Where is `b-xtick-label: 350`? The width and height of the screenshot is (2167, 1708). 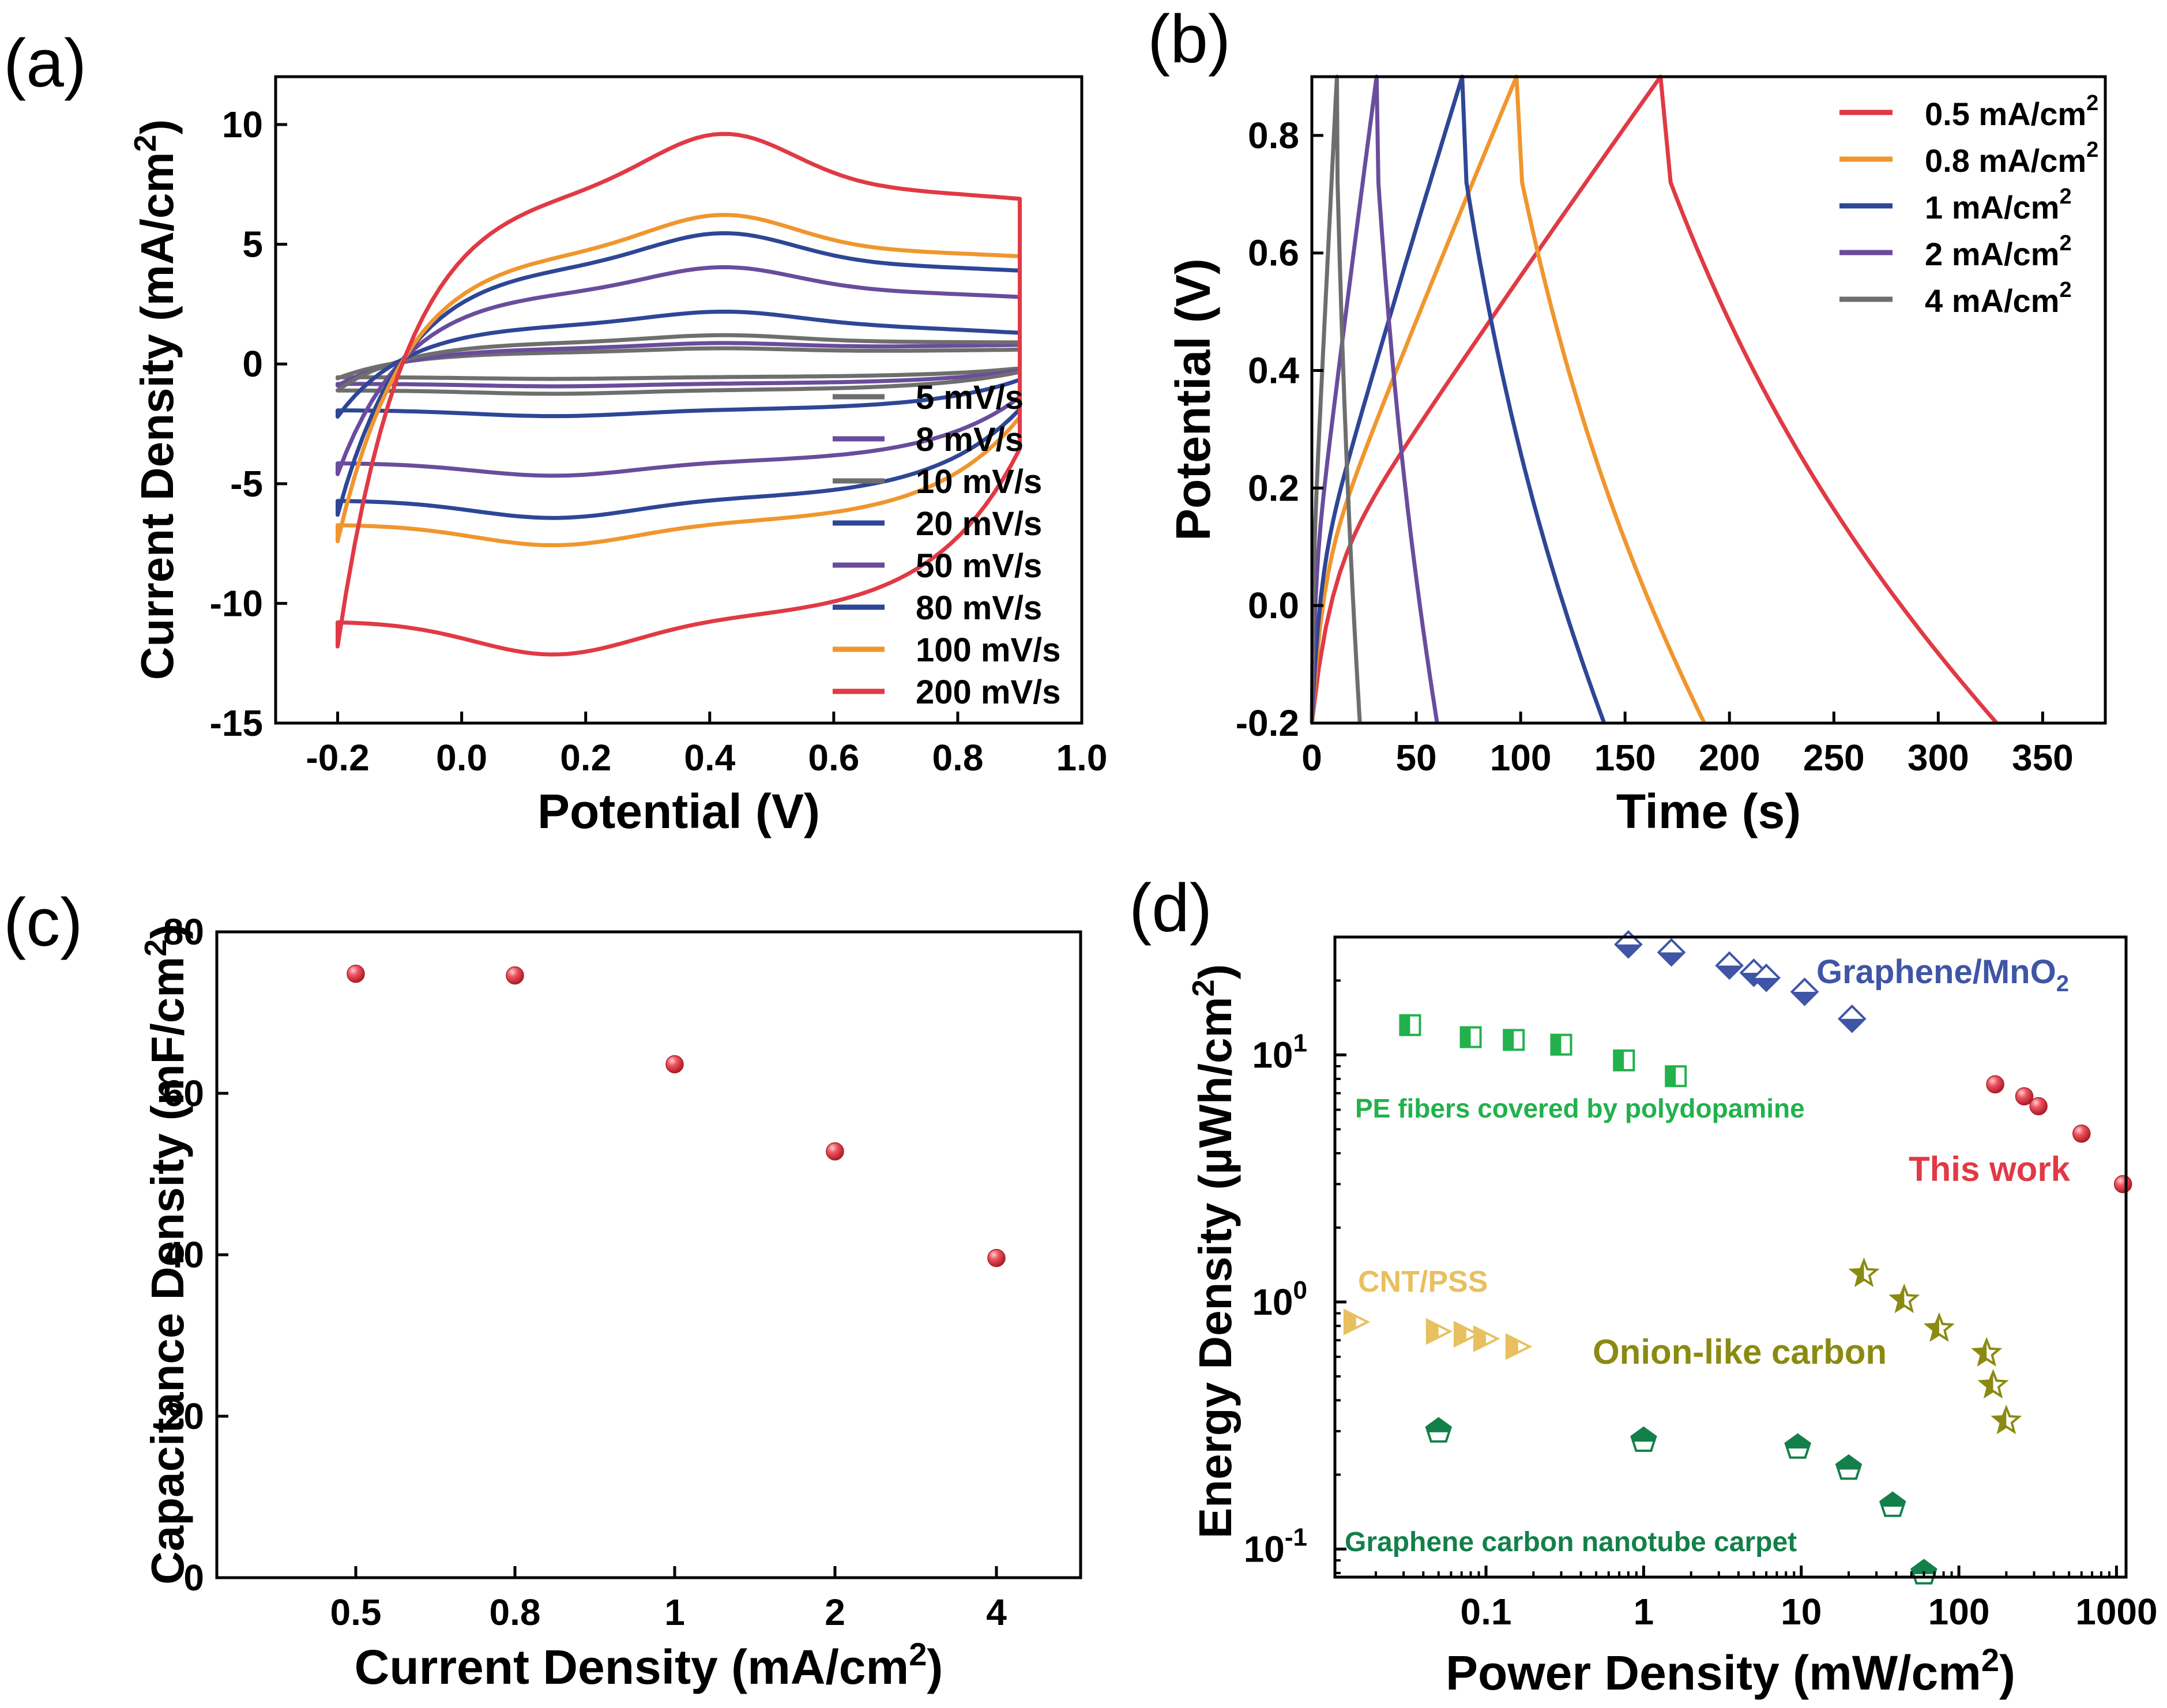
b-xtick-label: 350 is located at coordinates (2043, 757).